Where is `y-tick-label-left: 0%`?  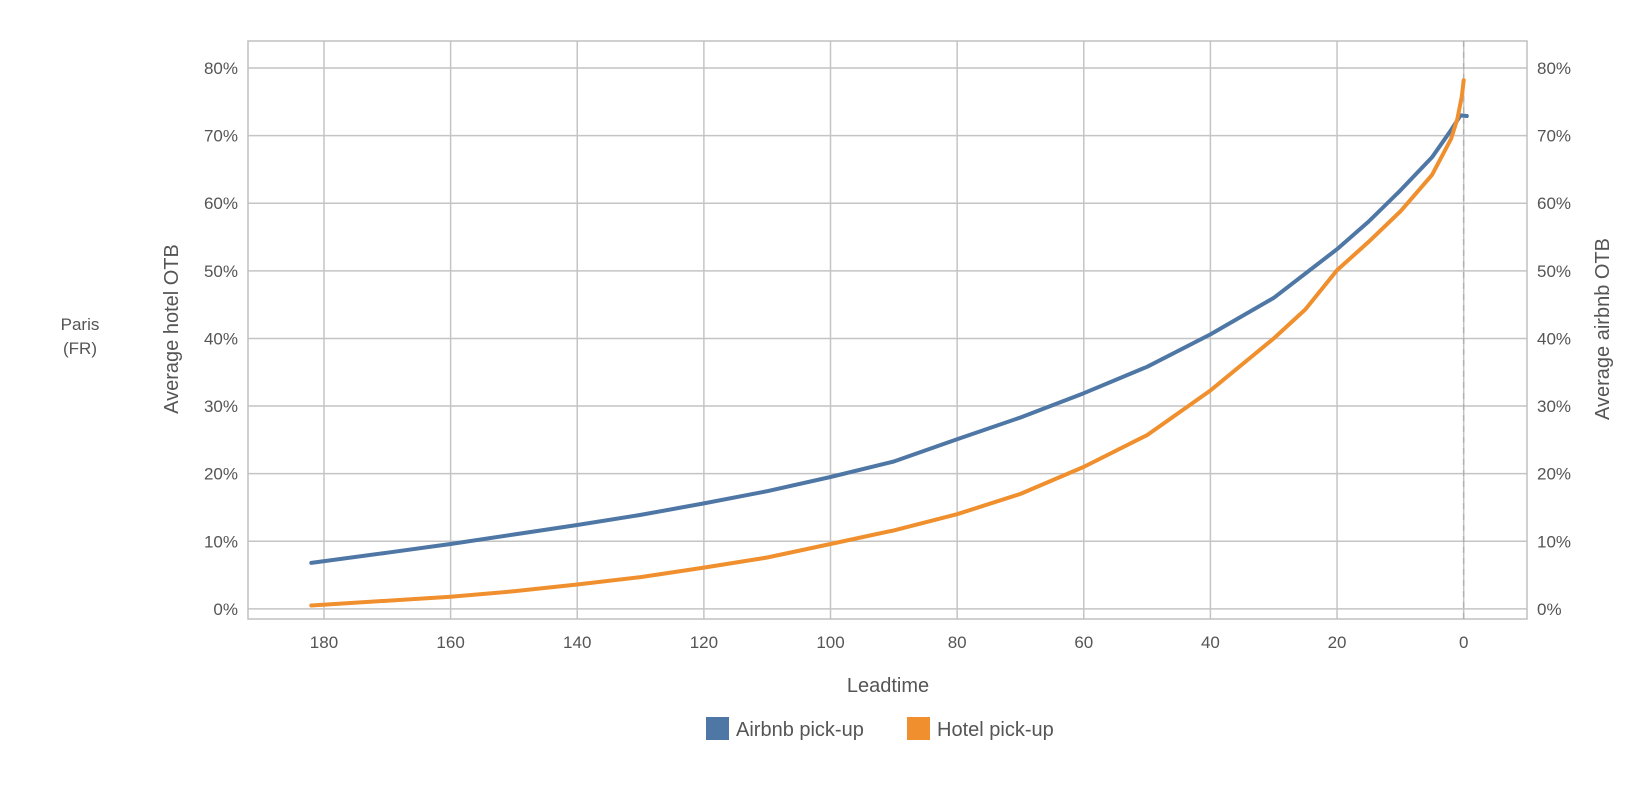
y-tick-label-left: 0% is located at coordinates (225, 609).